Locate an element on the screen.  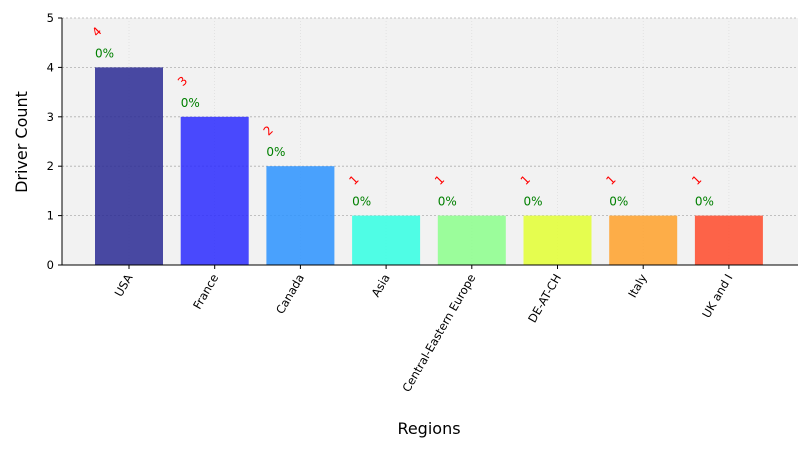
x-tick-label: Italy is located at coordinates (637, 285).